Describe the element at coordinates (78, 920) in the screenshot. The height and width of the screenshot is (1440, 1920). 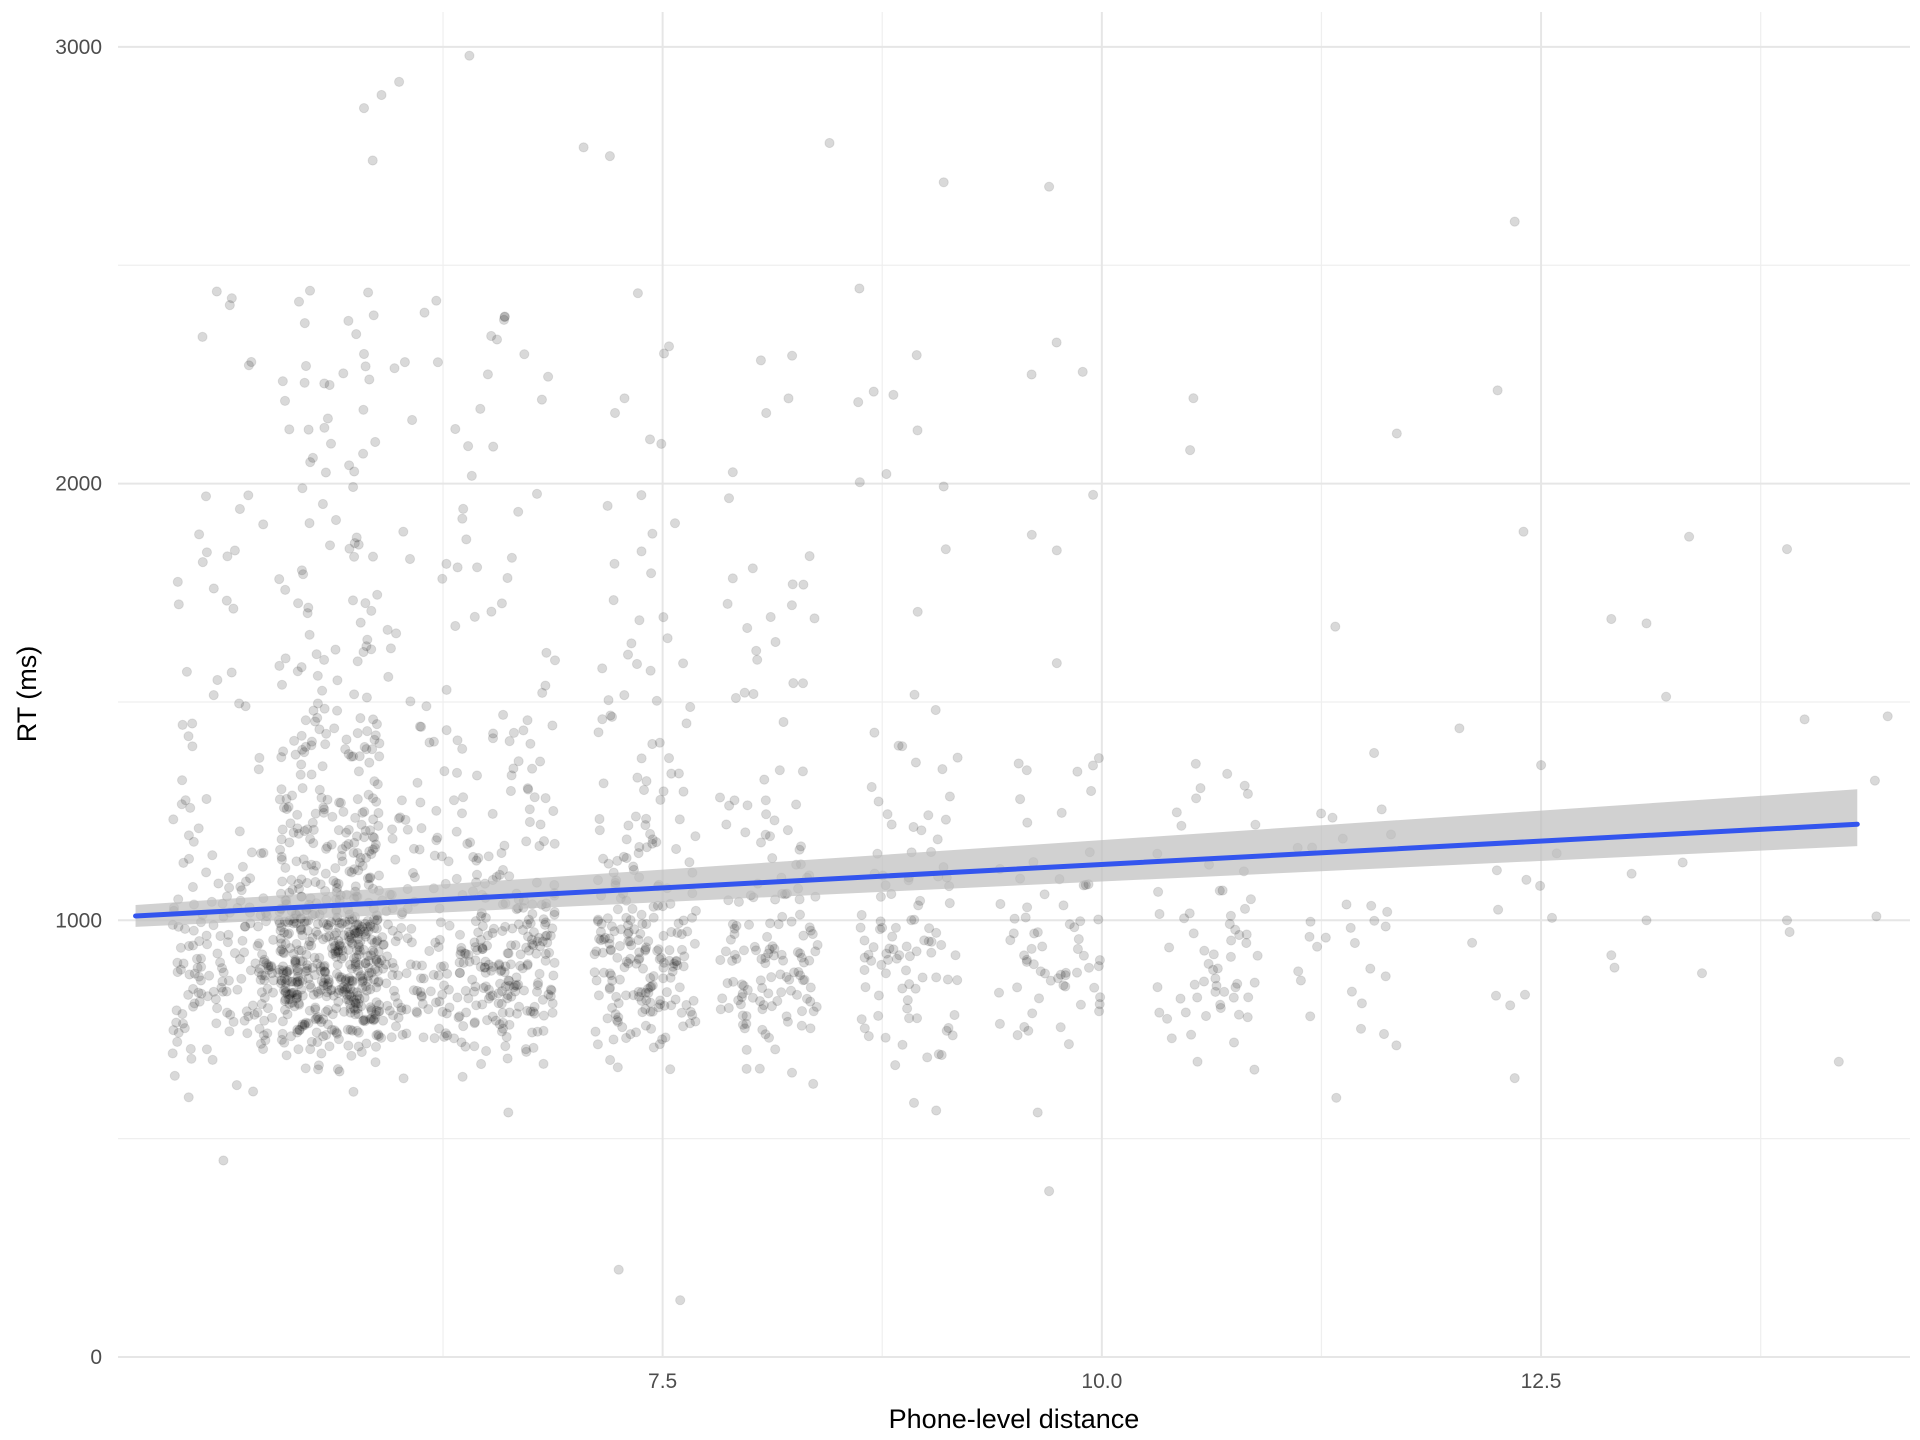
I see `y-tick-label: 1000` at that location.